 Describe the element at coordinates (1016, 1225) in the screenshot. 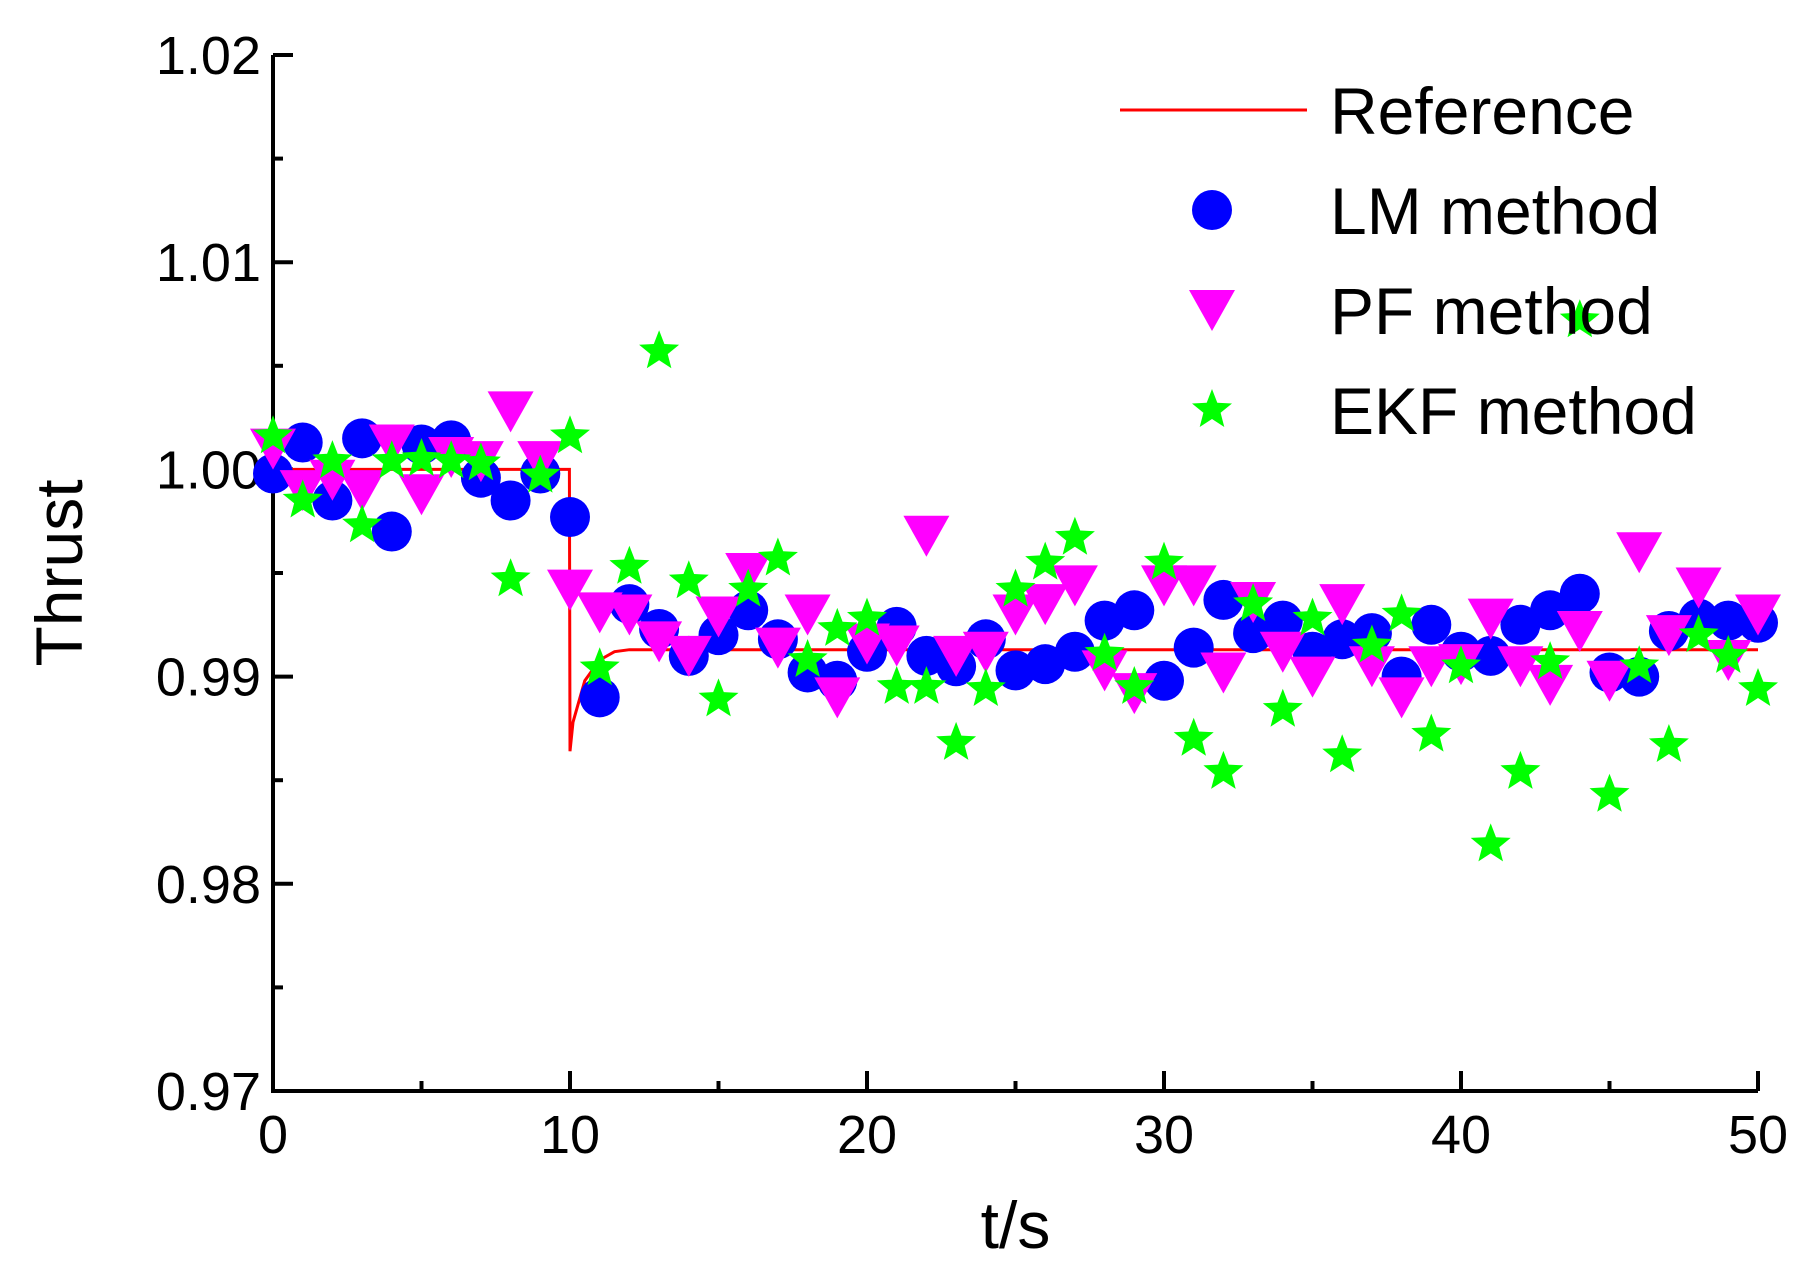

I see `x-axis-title: t/s` at that location.